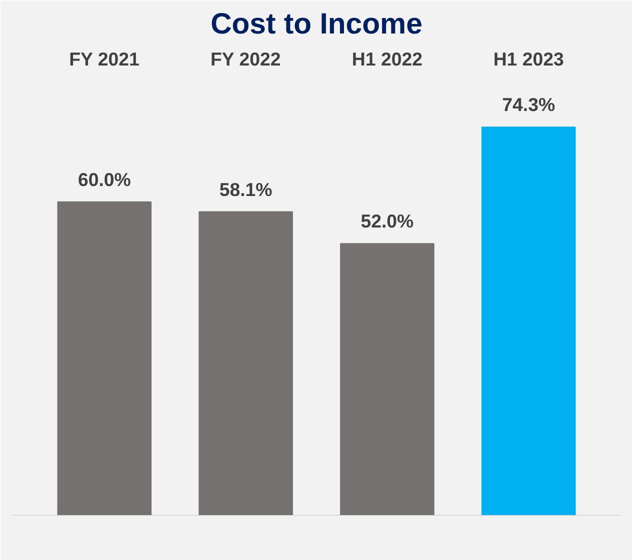 This screenshot has width=632, height=560. Describe the element at coordinates (246, 189) in the screenshot. I see `data-label: 58.1%` at that location.